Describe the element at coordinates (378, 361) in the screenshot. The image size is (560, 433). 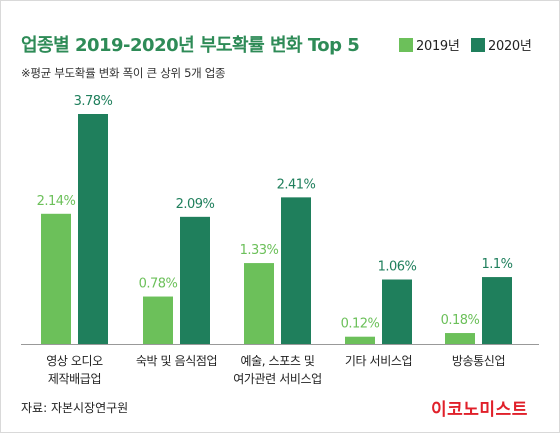
I see `category-label-3-0: 기타 서비스업` at that location.